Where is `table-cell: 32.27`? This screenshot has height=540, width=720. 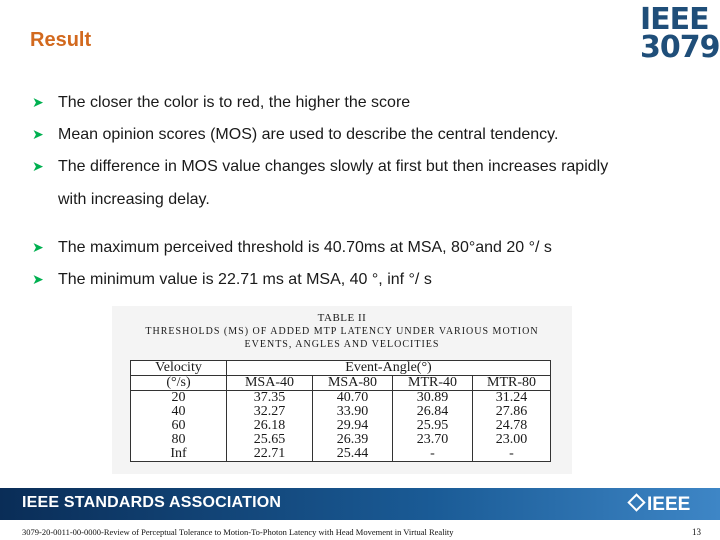
table-cell: 32.27 is located at coordinates (269, 412).